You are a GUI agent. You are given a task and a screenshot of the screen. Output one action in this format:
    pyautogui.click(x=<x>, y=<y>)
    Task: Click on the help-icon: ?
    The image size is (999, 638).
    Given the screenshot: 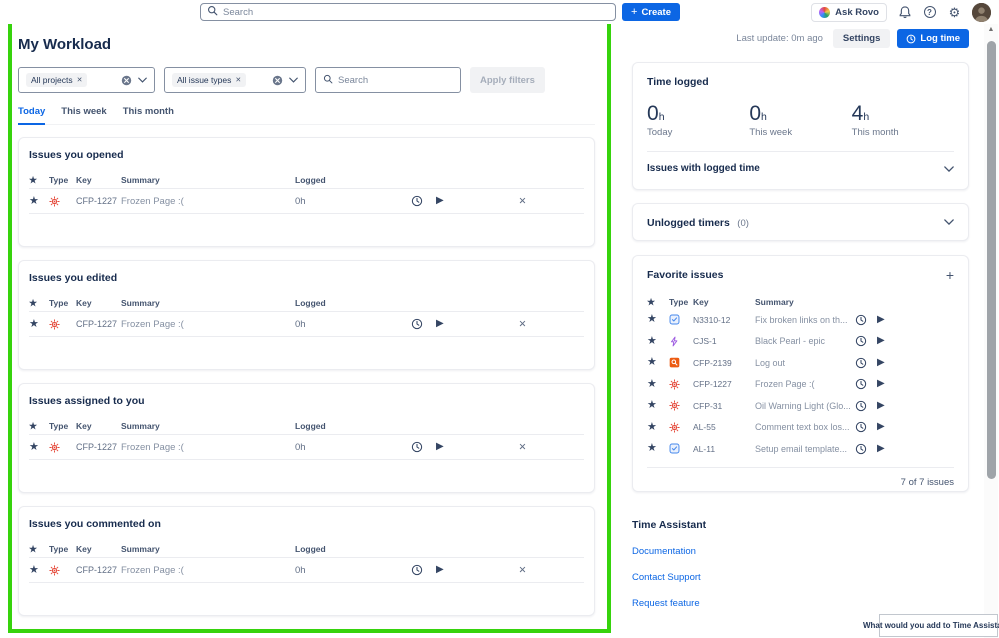 What is the action you would take?
    pyautogui.click(x=929, y=12)
    